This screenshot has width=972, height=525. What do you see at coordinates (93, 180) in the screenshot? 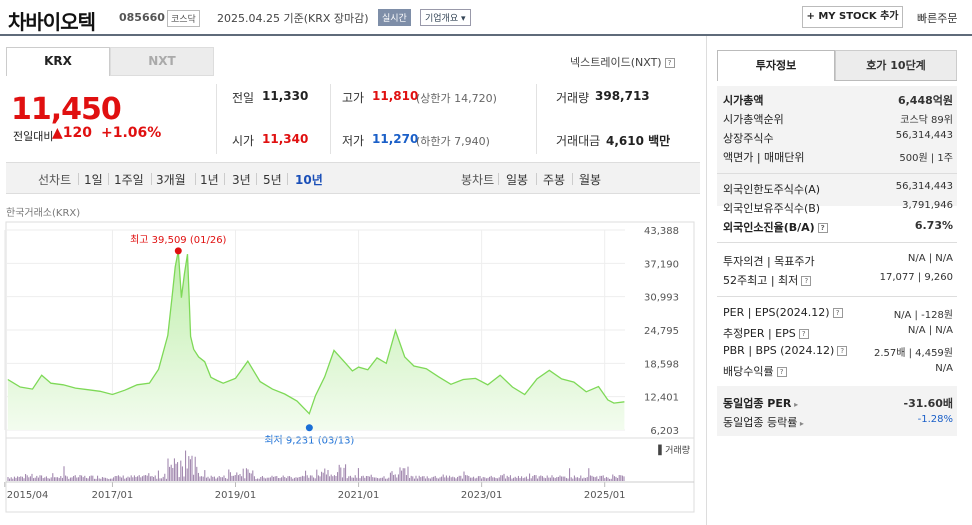
I see `period-1d: 1일` at bounding box center [93, 180].